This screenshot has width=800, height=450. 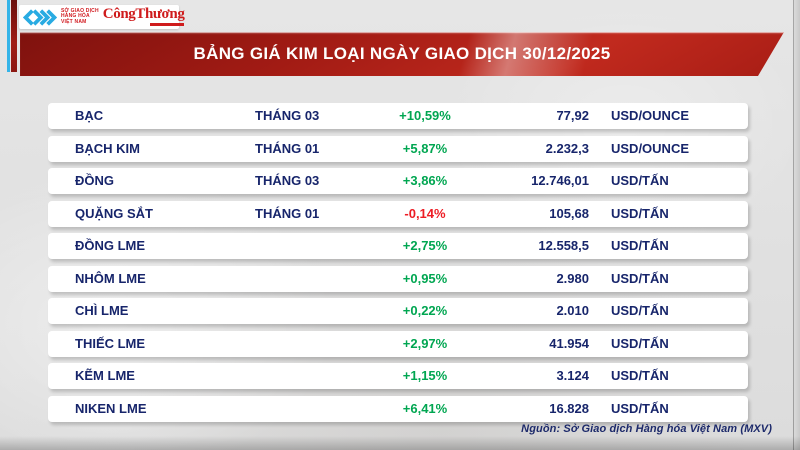 What do you see at coordinates (563, 245) in the screenshot?
I see `price-value: 12.558,5` at bounding box center [563, 245].